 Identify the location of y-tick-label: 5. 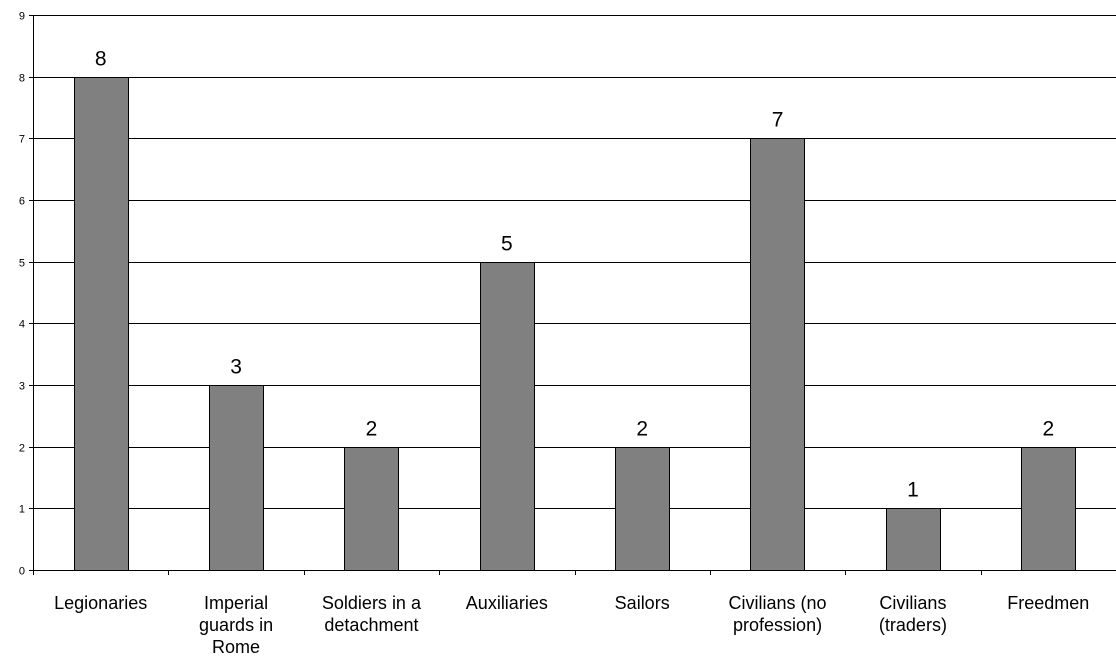
(22, 264).